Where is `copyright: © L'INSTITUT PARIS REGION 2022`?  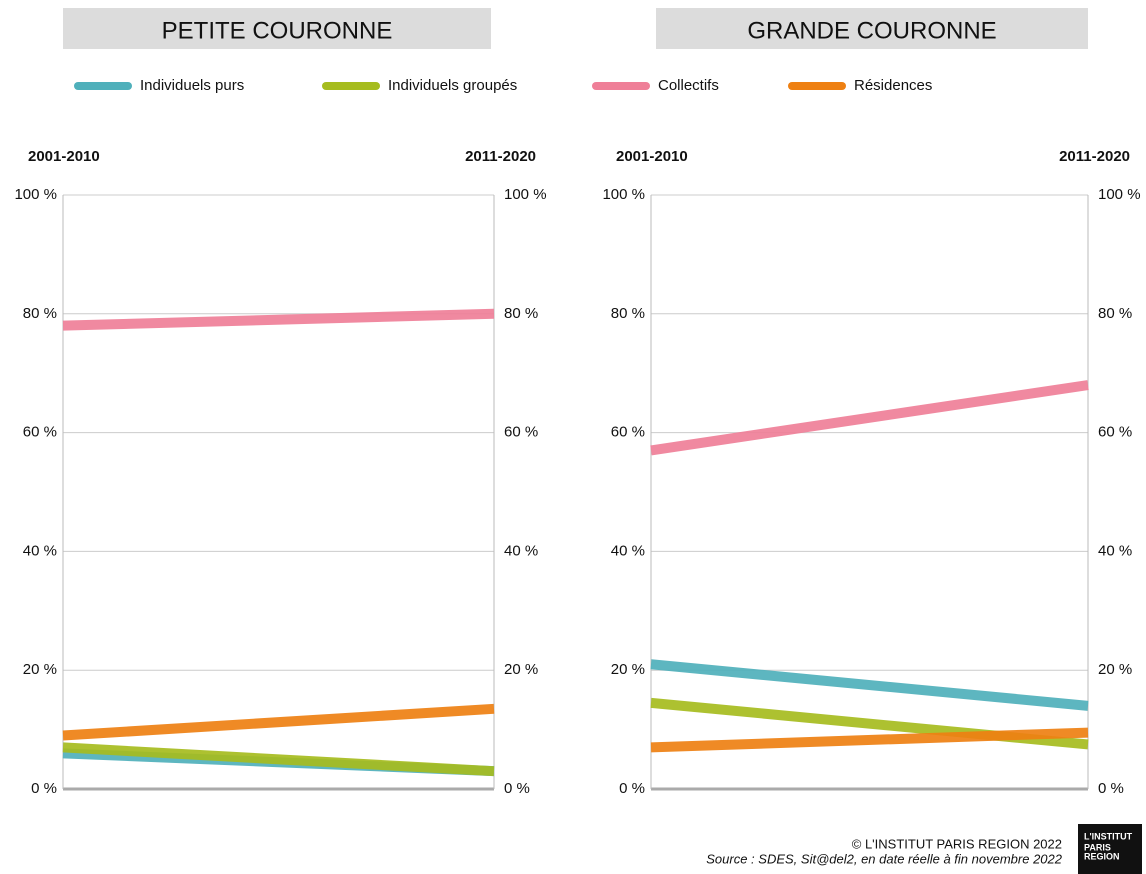
copyright: © L'INSTITUT PARIS REGION 2022 is located at coordinates (957, 843).